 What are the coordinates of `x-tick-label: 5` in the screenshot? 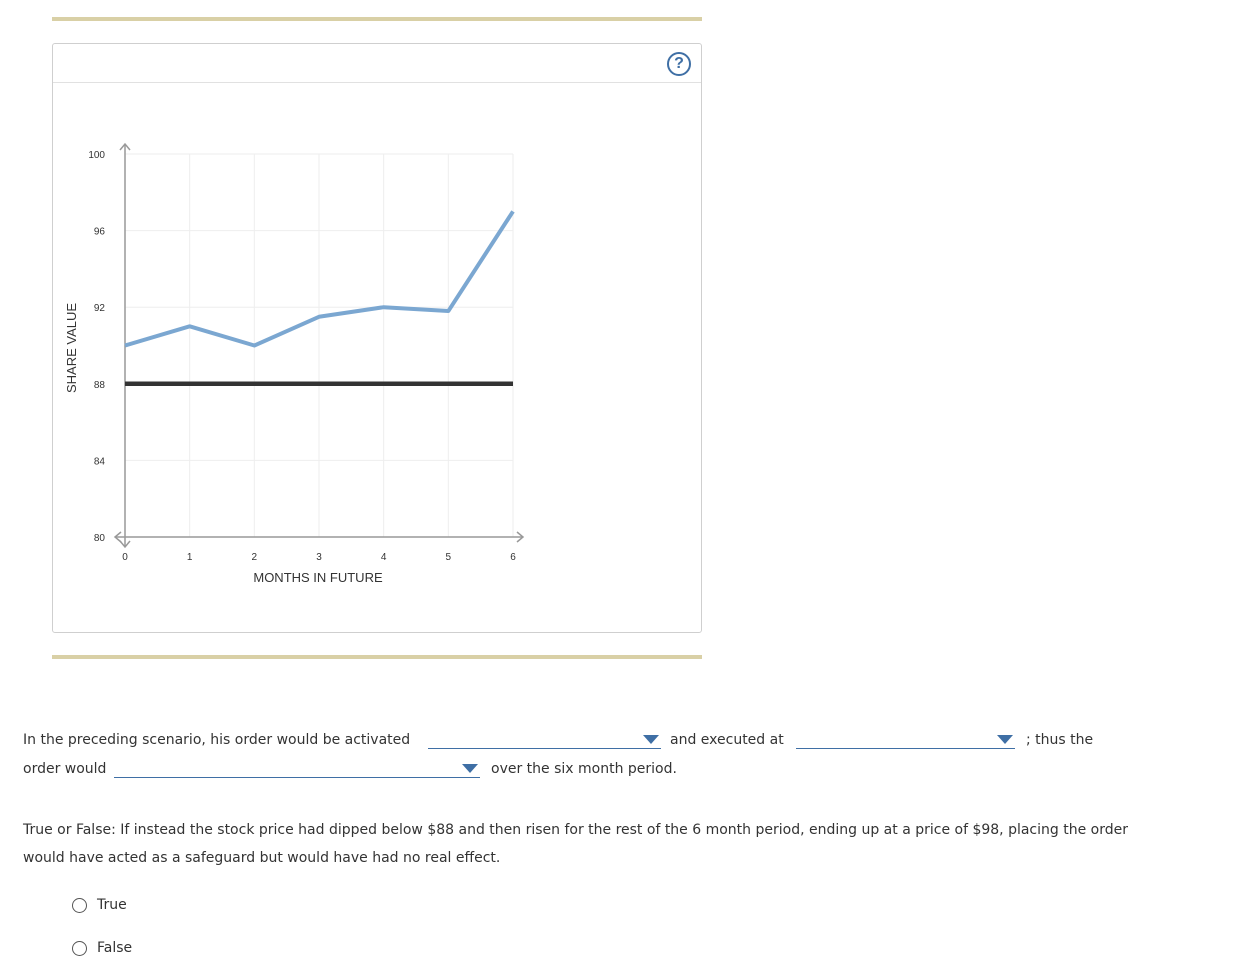 It's located at (449, 557).